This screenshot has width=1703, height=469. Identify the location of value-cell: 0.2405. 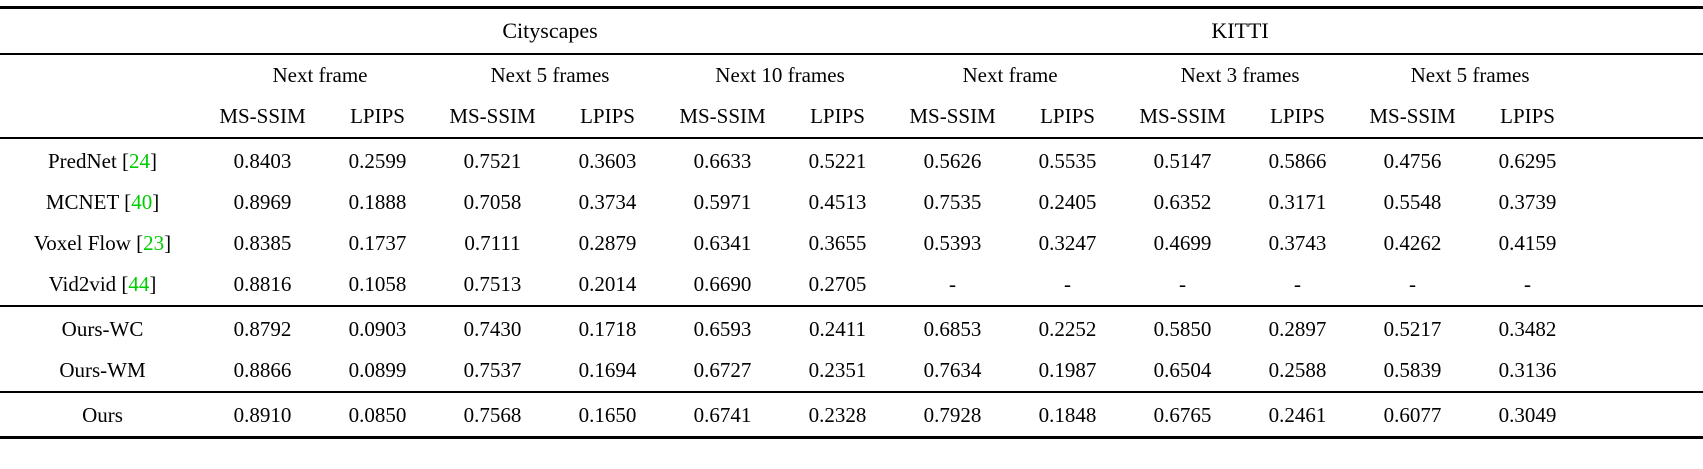
(1067, 202).